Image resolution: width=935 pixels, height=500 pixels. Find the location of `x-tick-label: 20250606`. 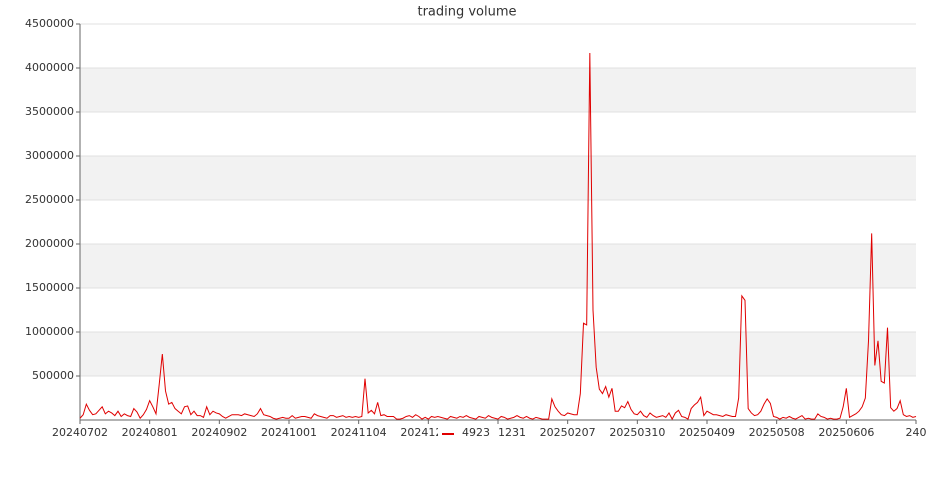

x-tick-label: 20250606 is located at coordinates (846, 432).